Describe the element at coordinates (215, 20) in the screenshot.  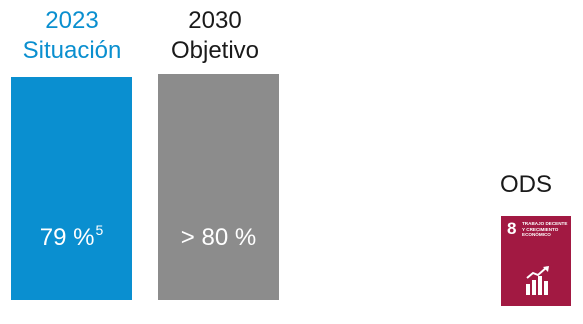
I see `column-year-2030: 2030` at that location.